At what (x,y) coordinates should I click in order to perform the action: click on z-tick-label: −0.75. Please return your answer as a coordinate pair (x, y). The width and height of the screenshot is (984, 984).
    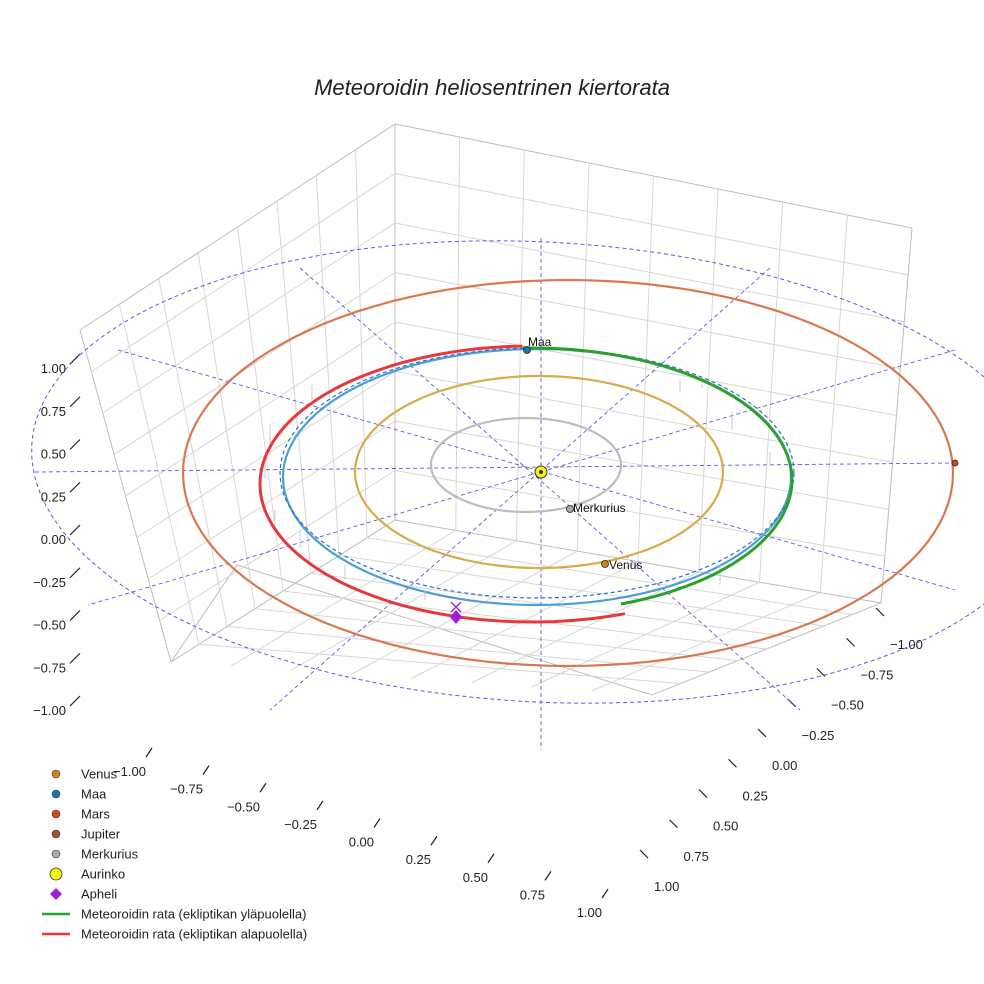
    Looking at the image, I should click on (49, 667).